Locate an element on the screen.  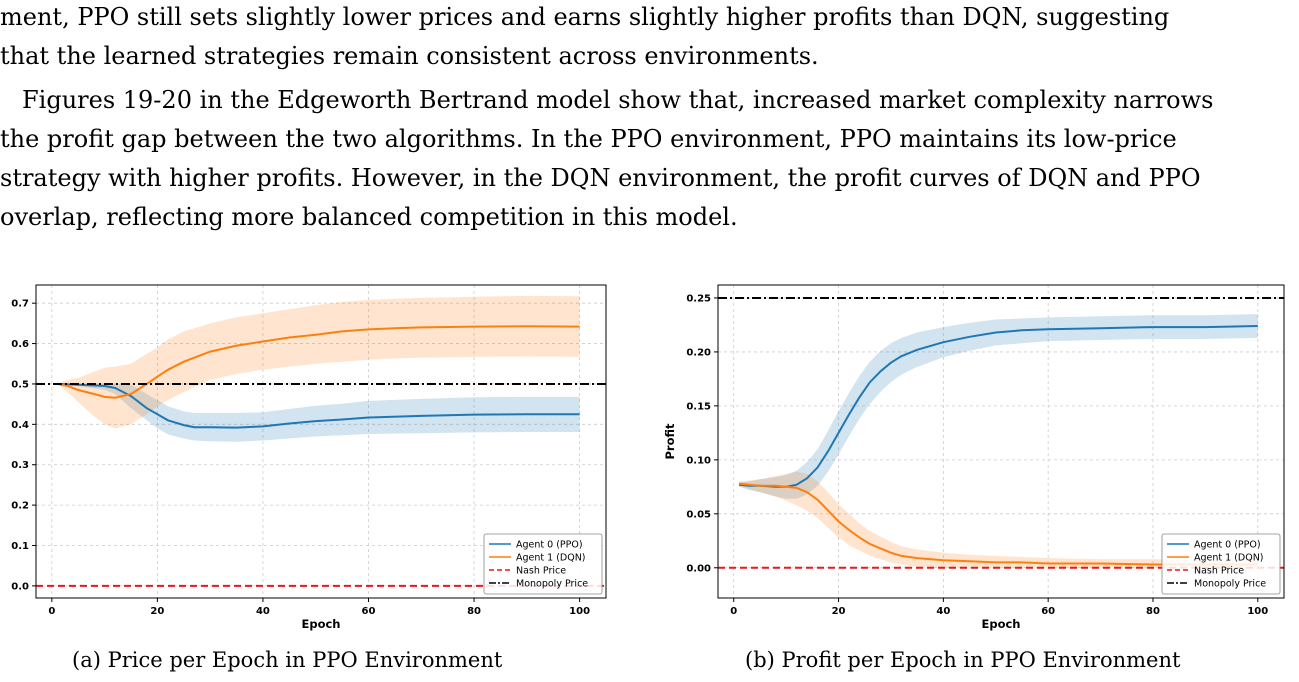
y-axis-label: Profit is located at coordinates (670, 441).